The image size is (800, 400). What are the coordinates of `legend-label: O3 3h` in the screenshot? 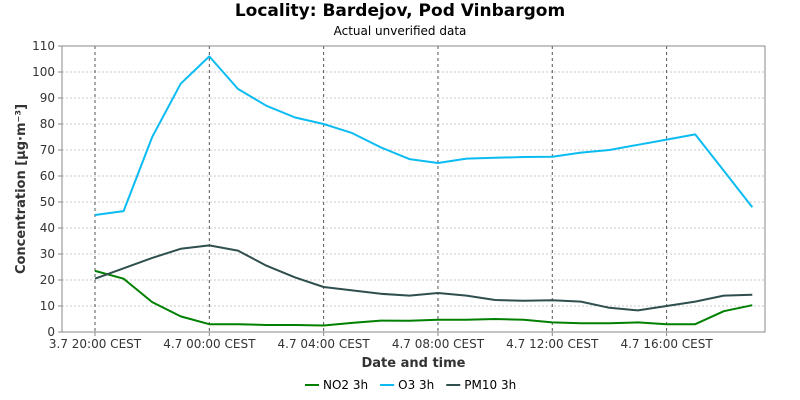 It's located at (416, 385).